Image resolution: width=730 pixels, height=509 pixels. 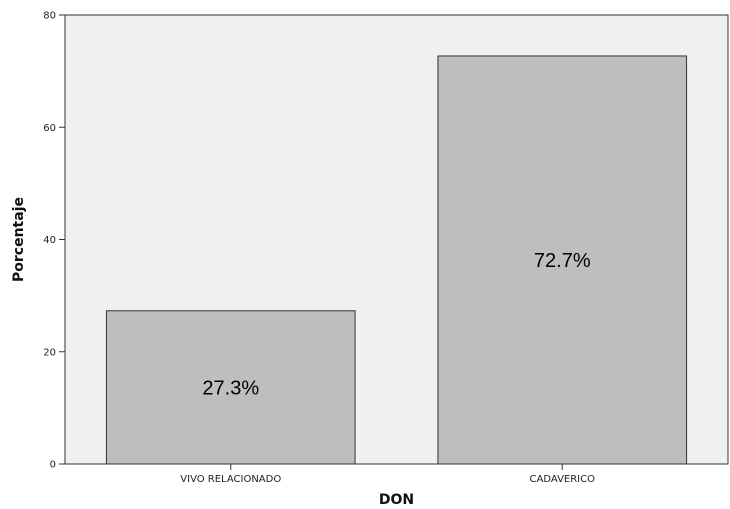 What do you see at coordinates (396, 500) in the screenshot?
I see `x-axis-title: DON` at bounding box center [396, 500].